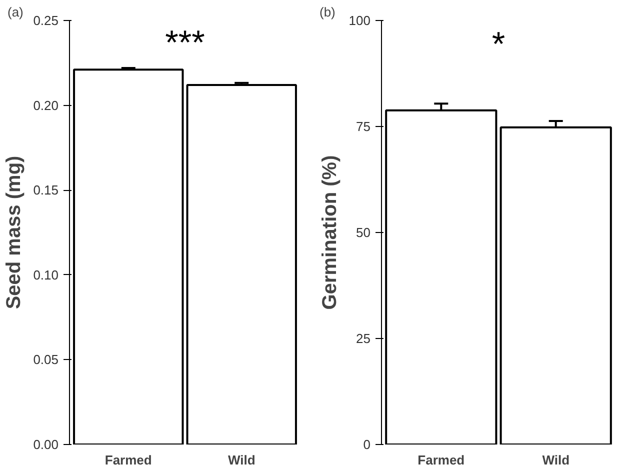 Image resolution: width=635 pixels, height=475 pixels. I want to click on y-tick-label: 0.10, so click(46, 274).